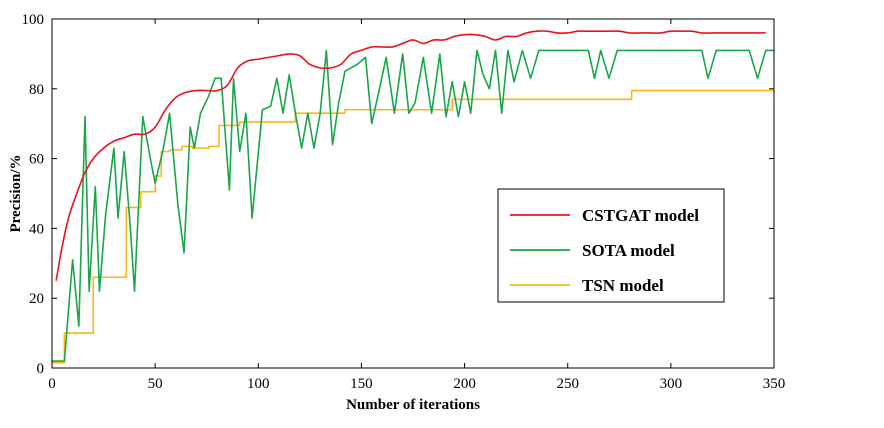  I want to click on y-tick-label: 100, so click(33, 20).